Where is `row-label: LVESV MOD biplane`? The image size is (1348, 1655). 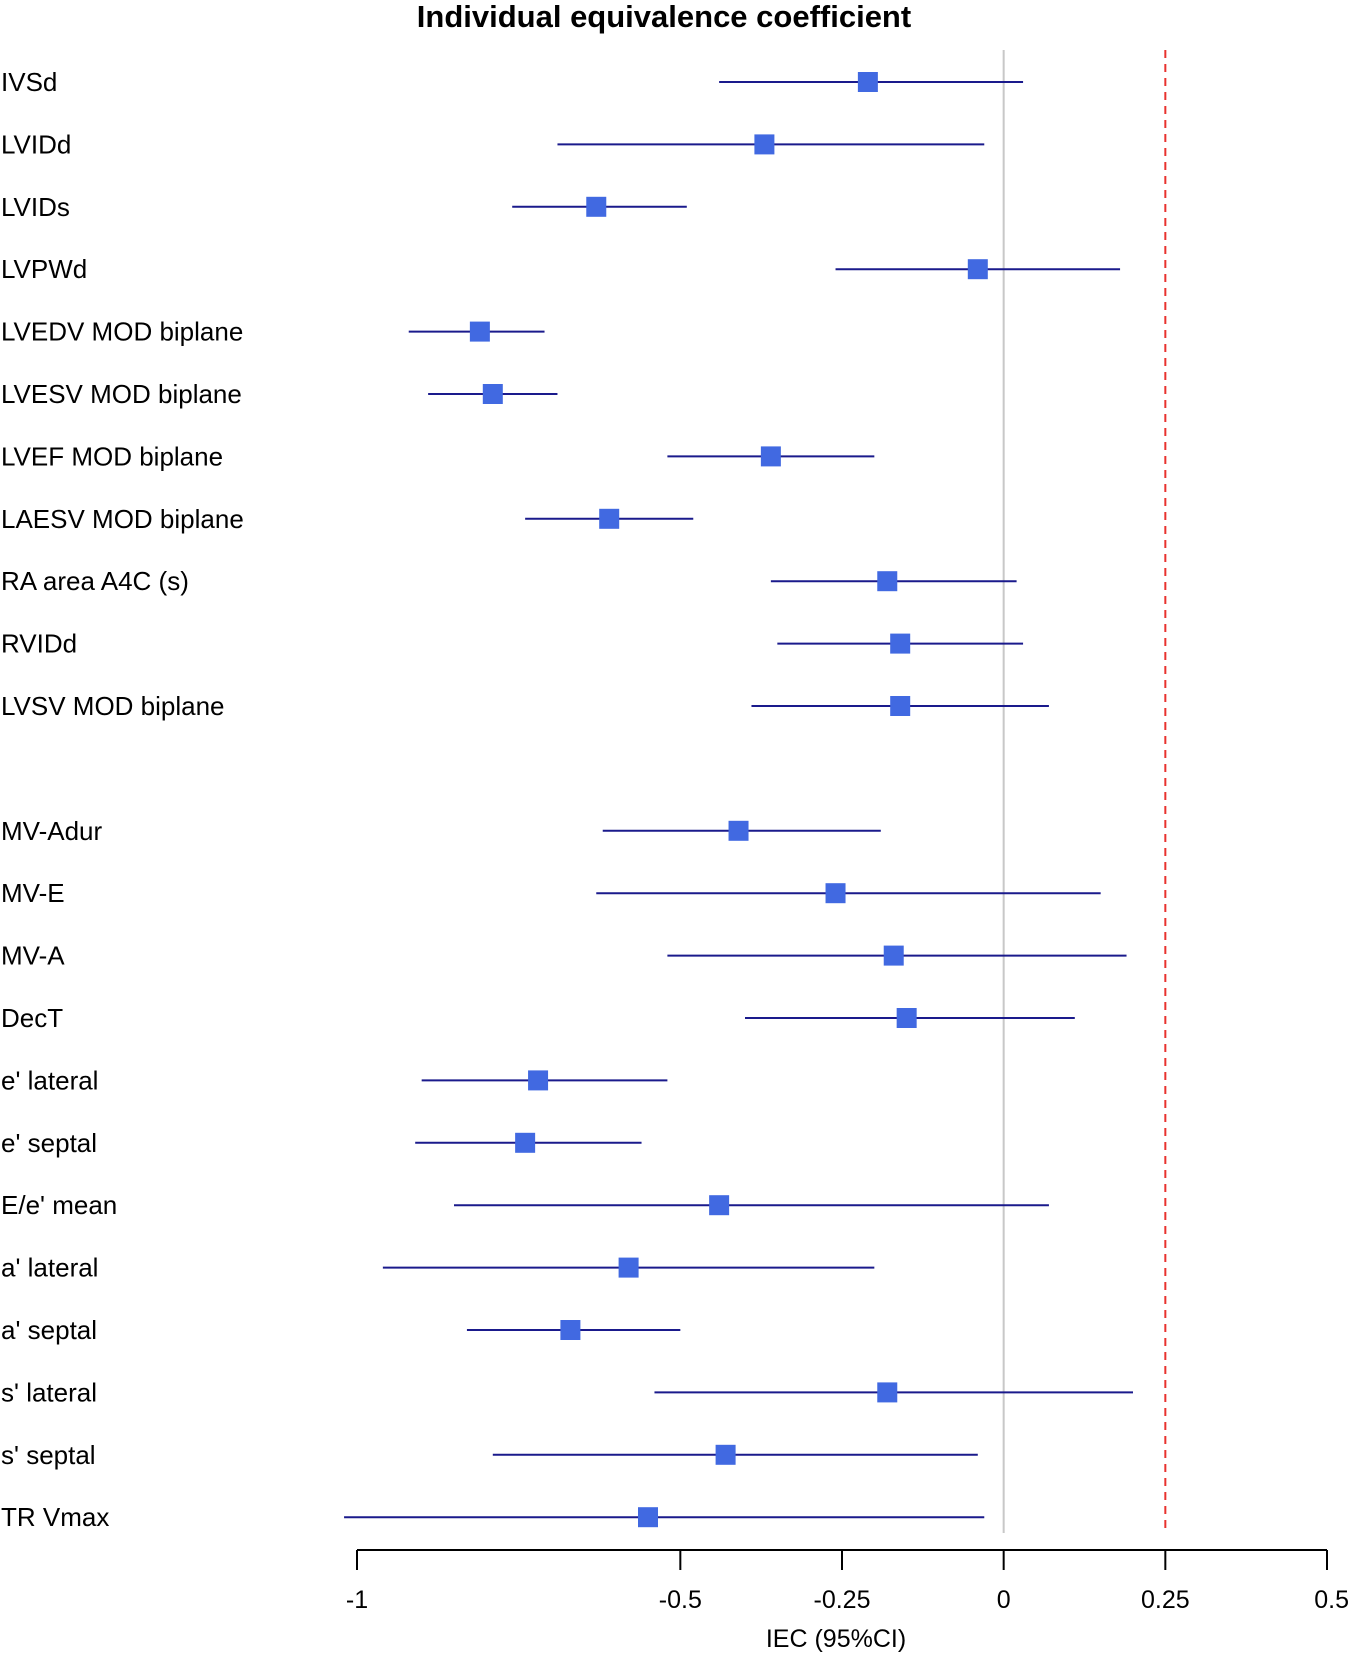
row-label: LVESV MOD biplane is located at coordinates (121, 394).